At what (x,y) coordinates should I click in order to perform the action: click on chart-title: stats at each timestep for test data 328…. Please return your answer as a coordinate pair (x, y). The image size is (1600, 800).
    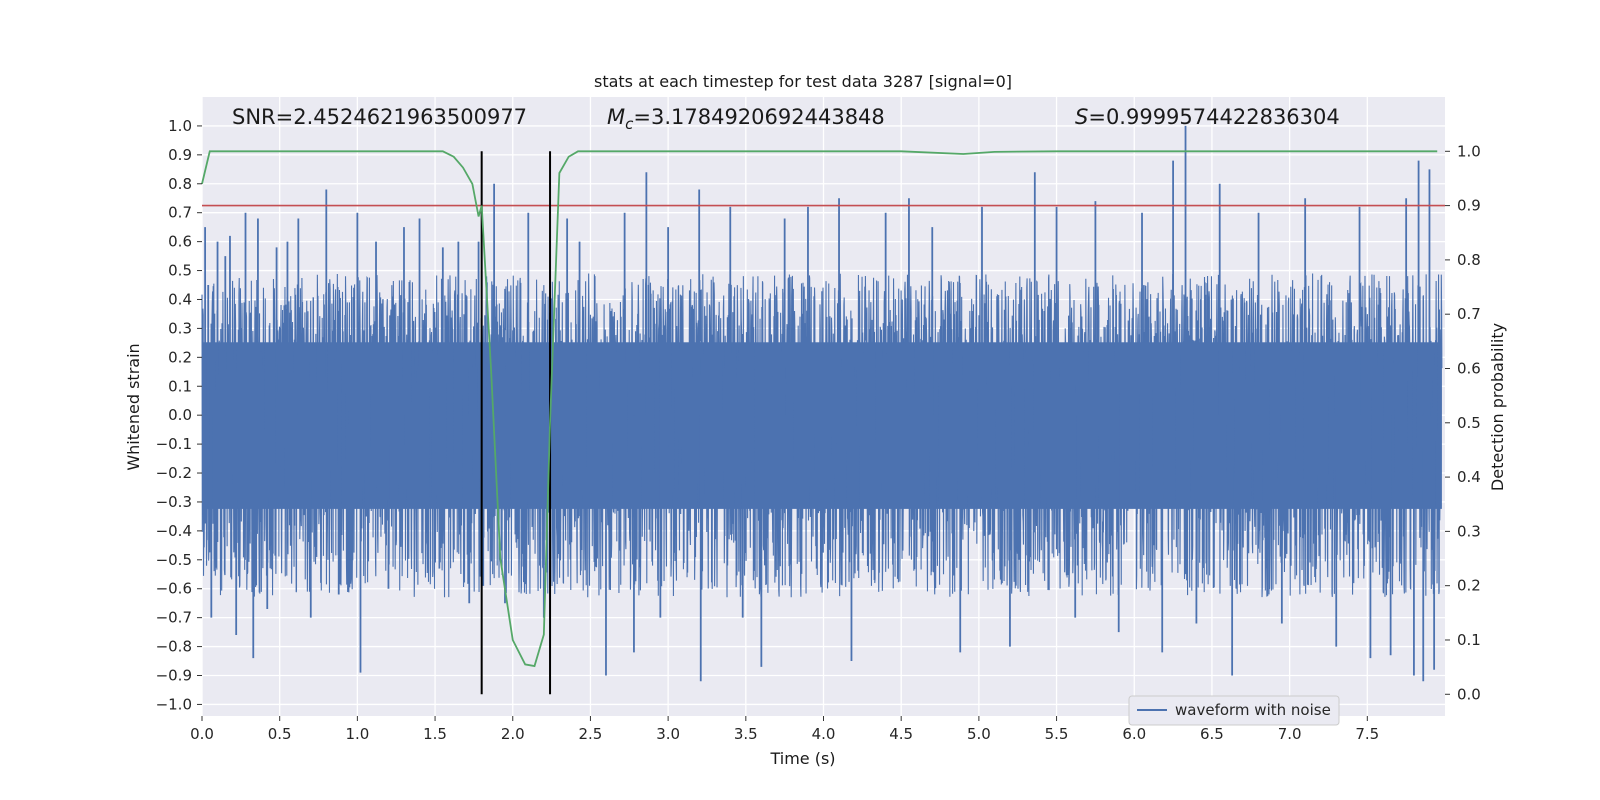
    Looking at the image, I should click on (803, 81).